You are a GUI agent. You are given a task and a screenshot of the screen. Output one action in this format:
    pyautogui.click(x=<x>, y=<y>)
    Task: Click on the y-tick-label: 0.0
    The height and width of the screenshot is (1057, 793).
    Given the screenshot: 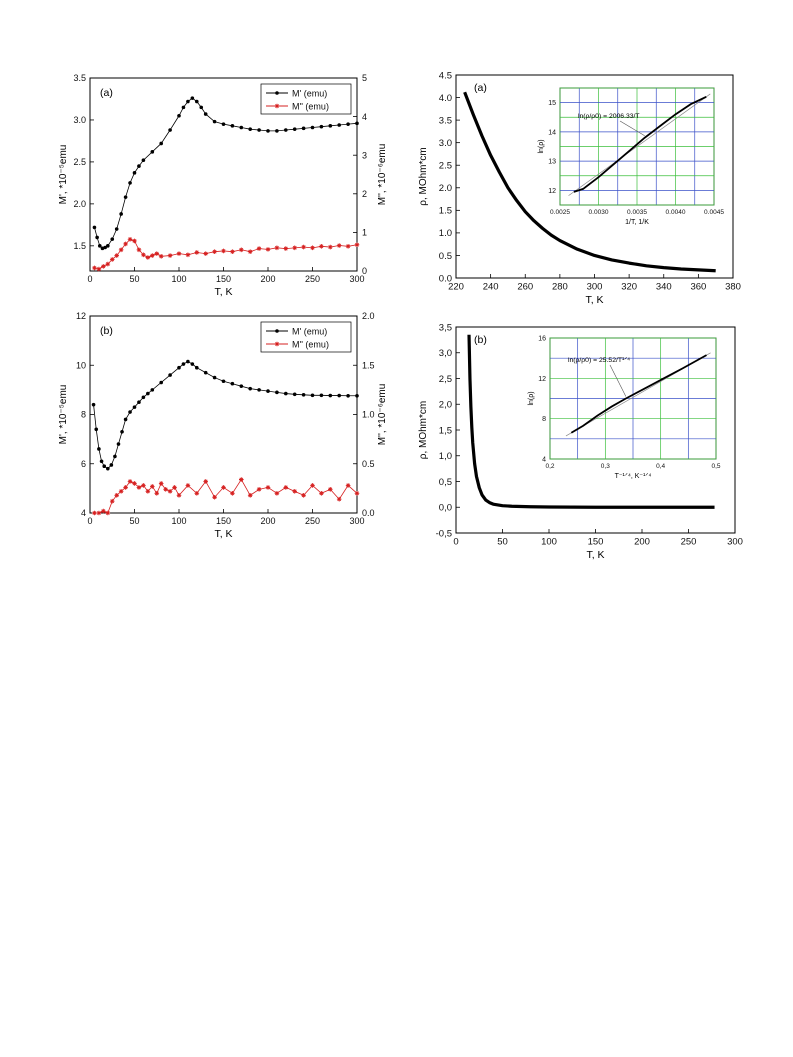 What is the action you would take?
    pyautogui.click(x=445, y=278)
    